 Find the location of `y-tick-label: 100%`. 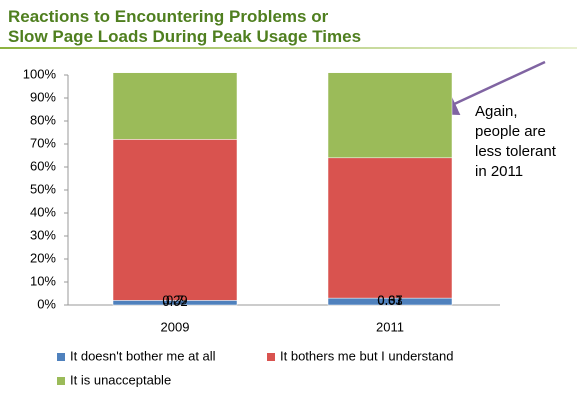

y-tick-label: 100% is located at coordinates (40, 73).